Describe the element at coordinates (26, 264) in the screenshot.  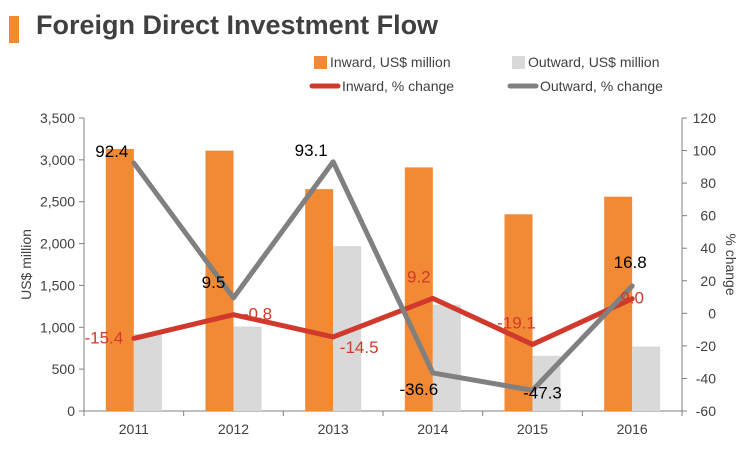
I see `y-axis-title-left: US$ million` at that location.